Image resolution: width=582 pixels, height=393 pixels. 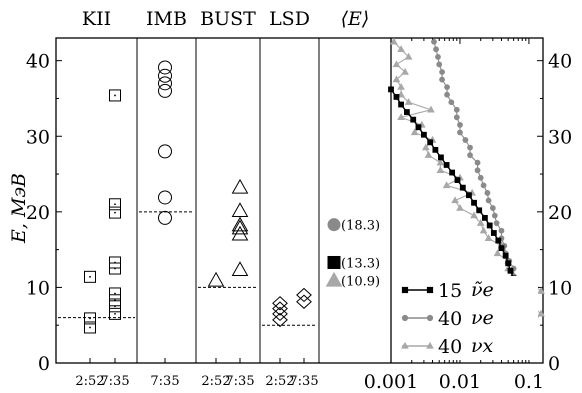 What do you see at coordinates (482, 290) in the screenshot?
I see `legend-series-name: ν̃e` at bounding box center [482, 290].